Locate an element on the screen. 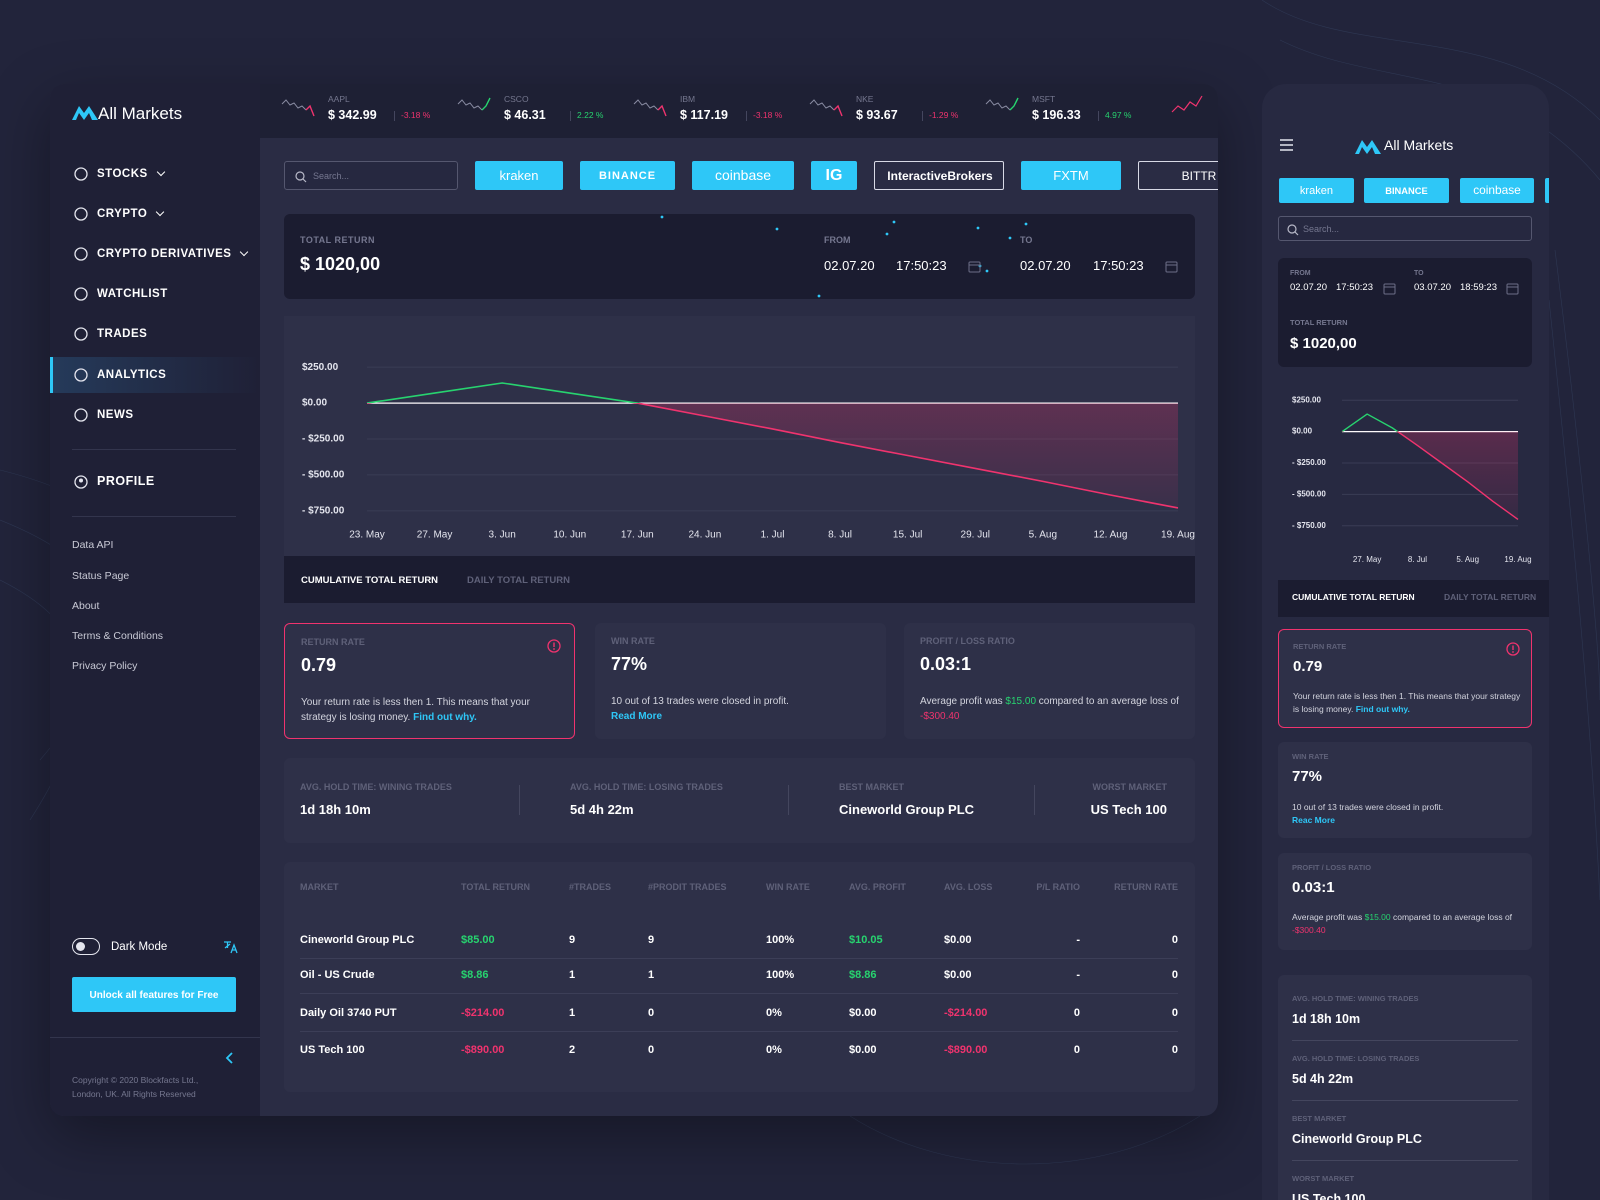 This screenshot has height=1200, width=1600. exchange-button: IG is located at coordinates (834, 175).